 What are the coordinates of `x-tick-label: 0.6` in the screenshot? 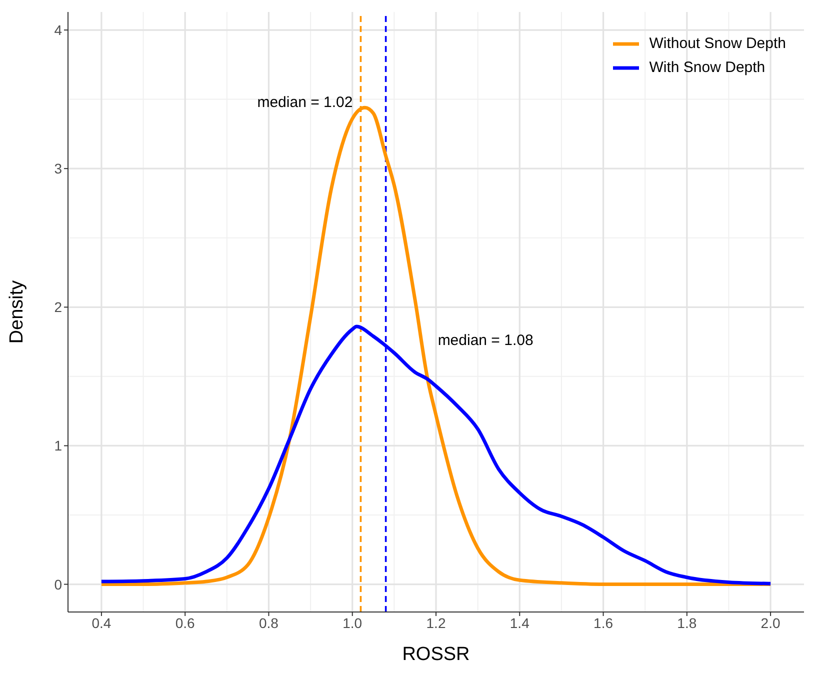 It's located at (185, 622).